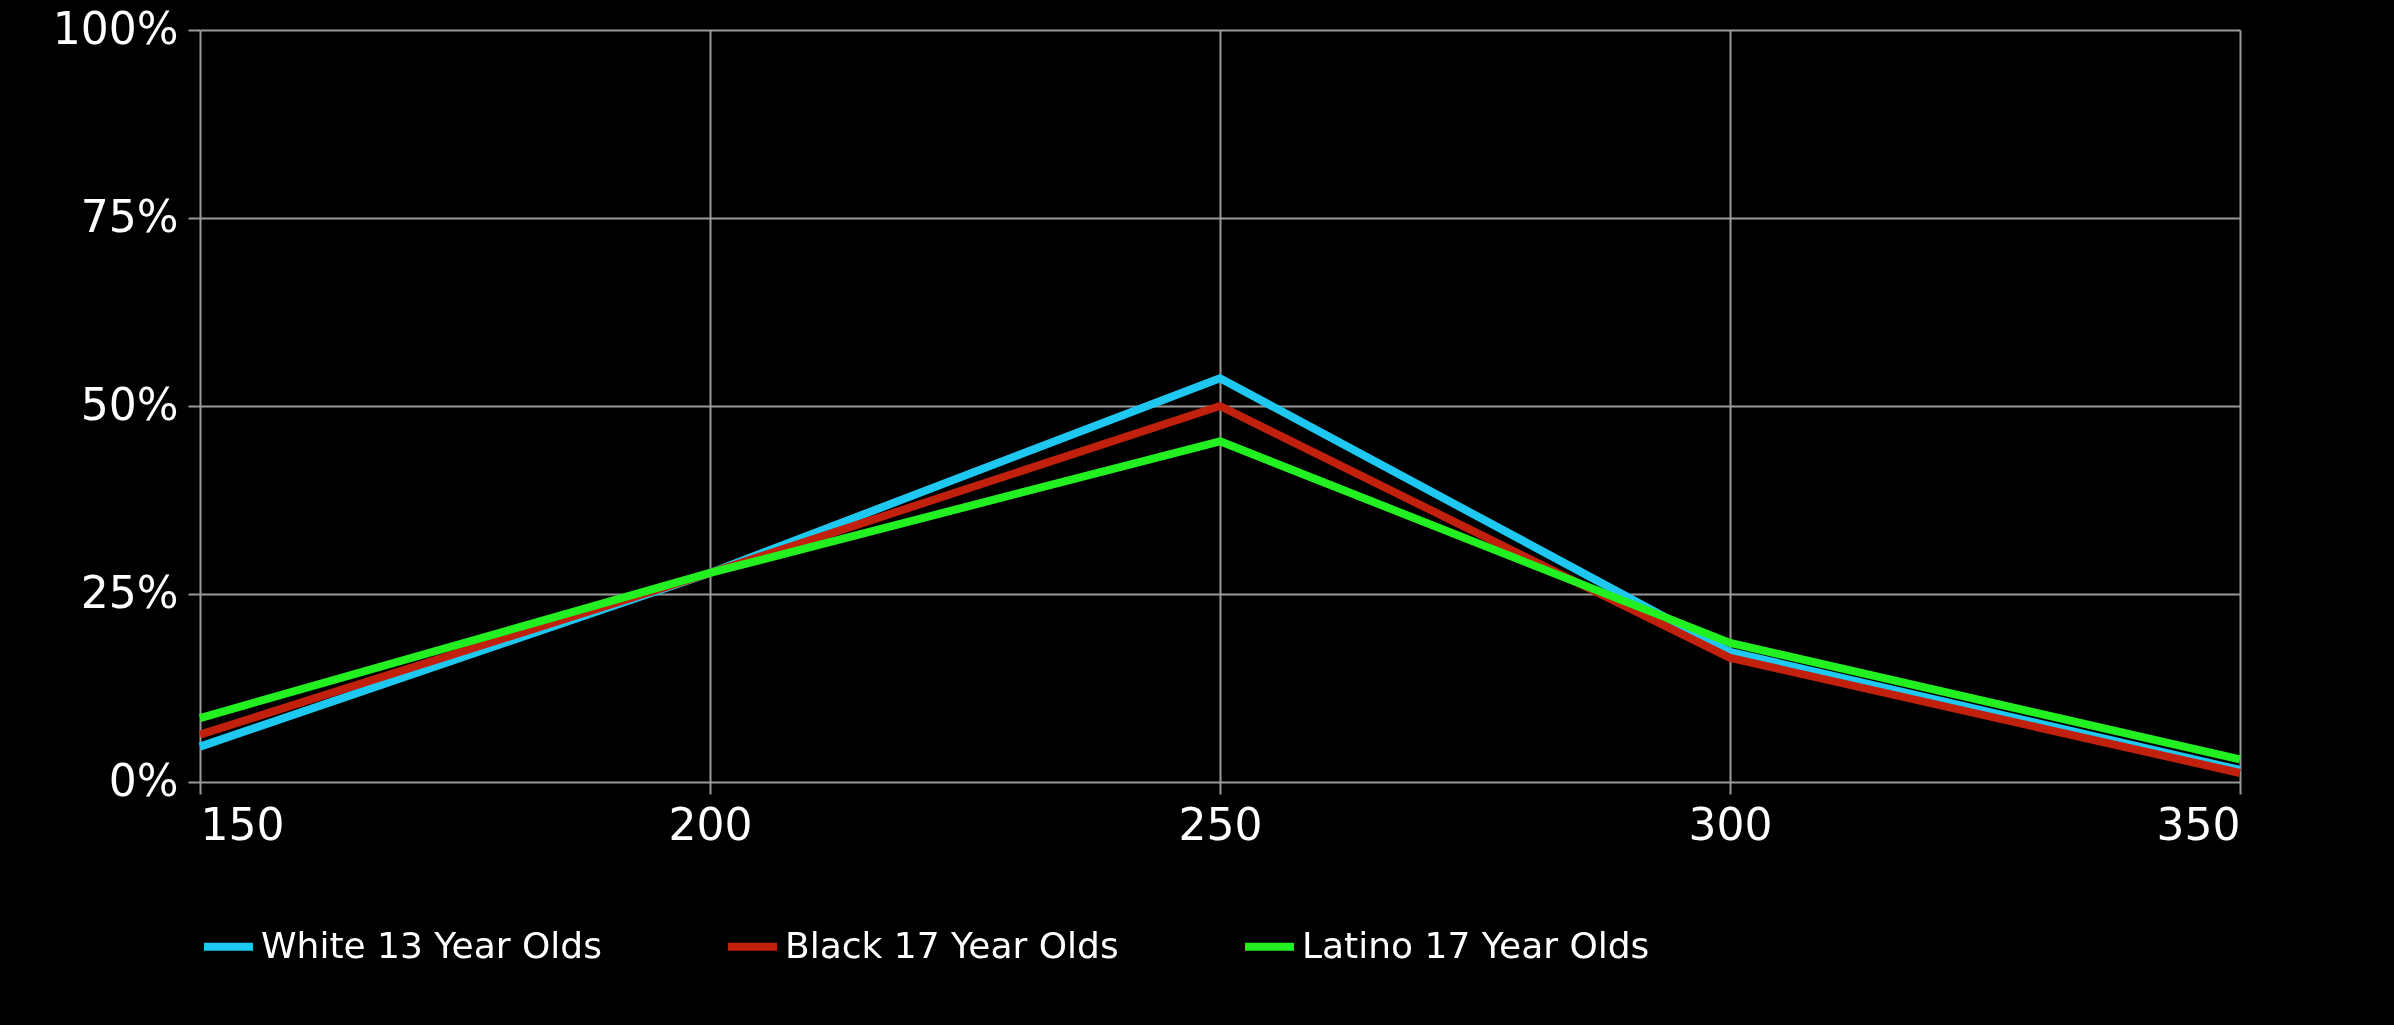  I want to click on x-tick-label: 300, so click(1730, 824).